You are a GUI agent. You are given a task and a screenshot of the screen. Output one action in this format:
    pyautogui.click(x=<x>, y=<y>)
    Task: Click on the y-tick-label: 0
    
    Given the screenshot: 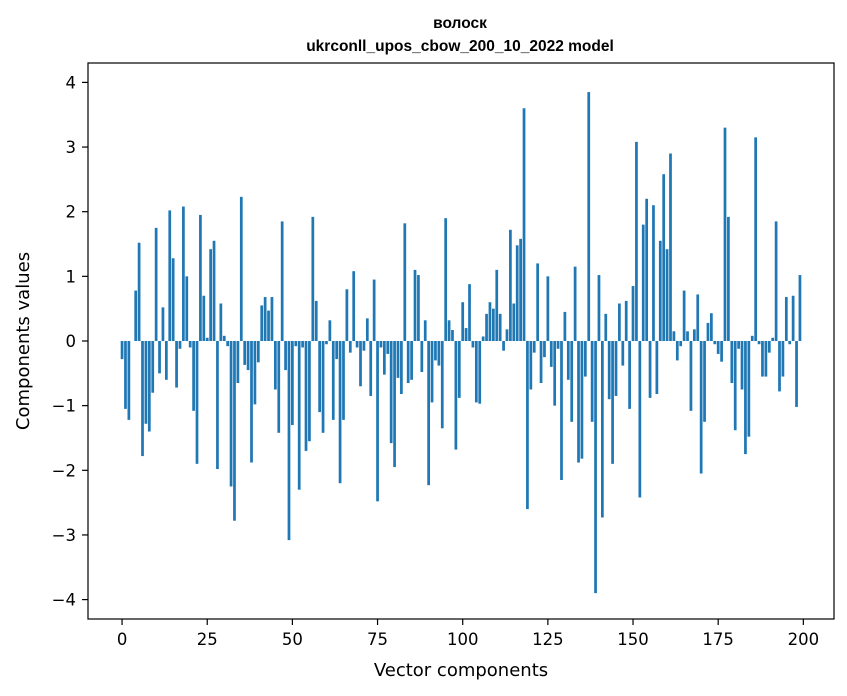 What is the action you would take?
    pyautogui.click(x=71, y=341)
    